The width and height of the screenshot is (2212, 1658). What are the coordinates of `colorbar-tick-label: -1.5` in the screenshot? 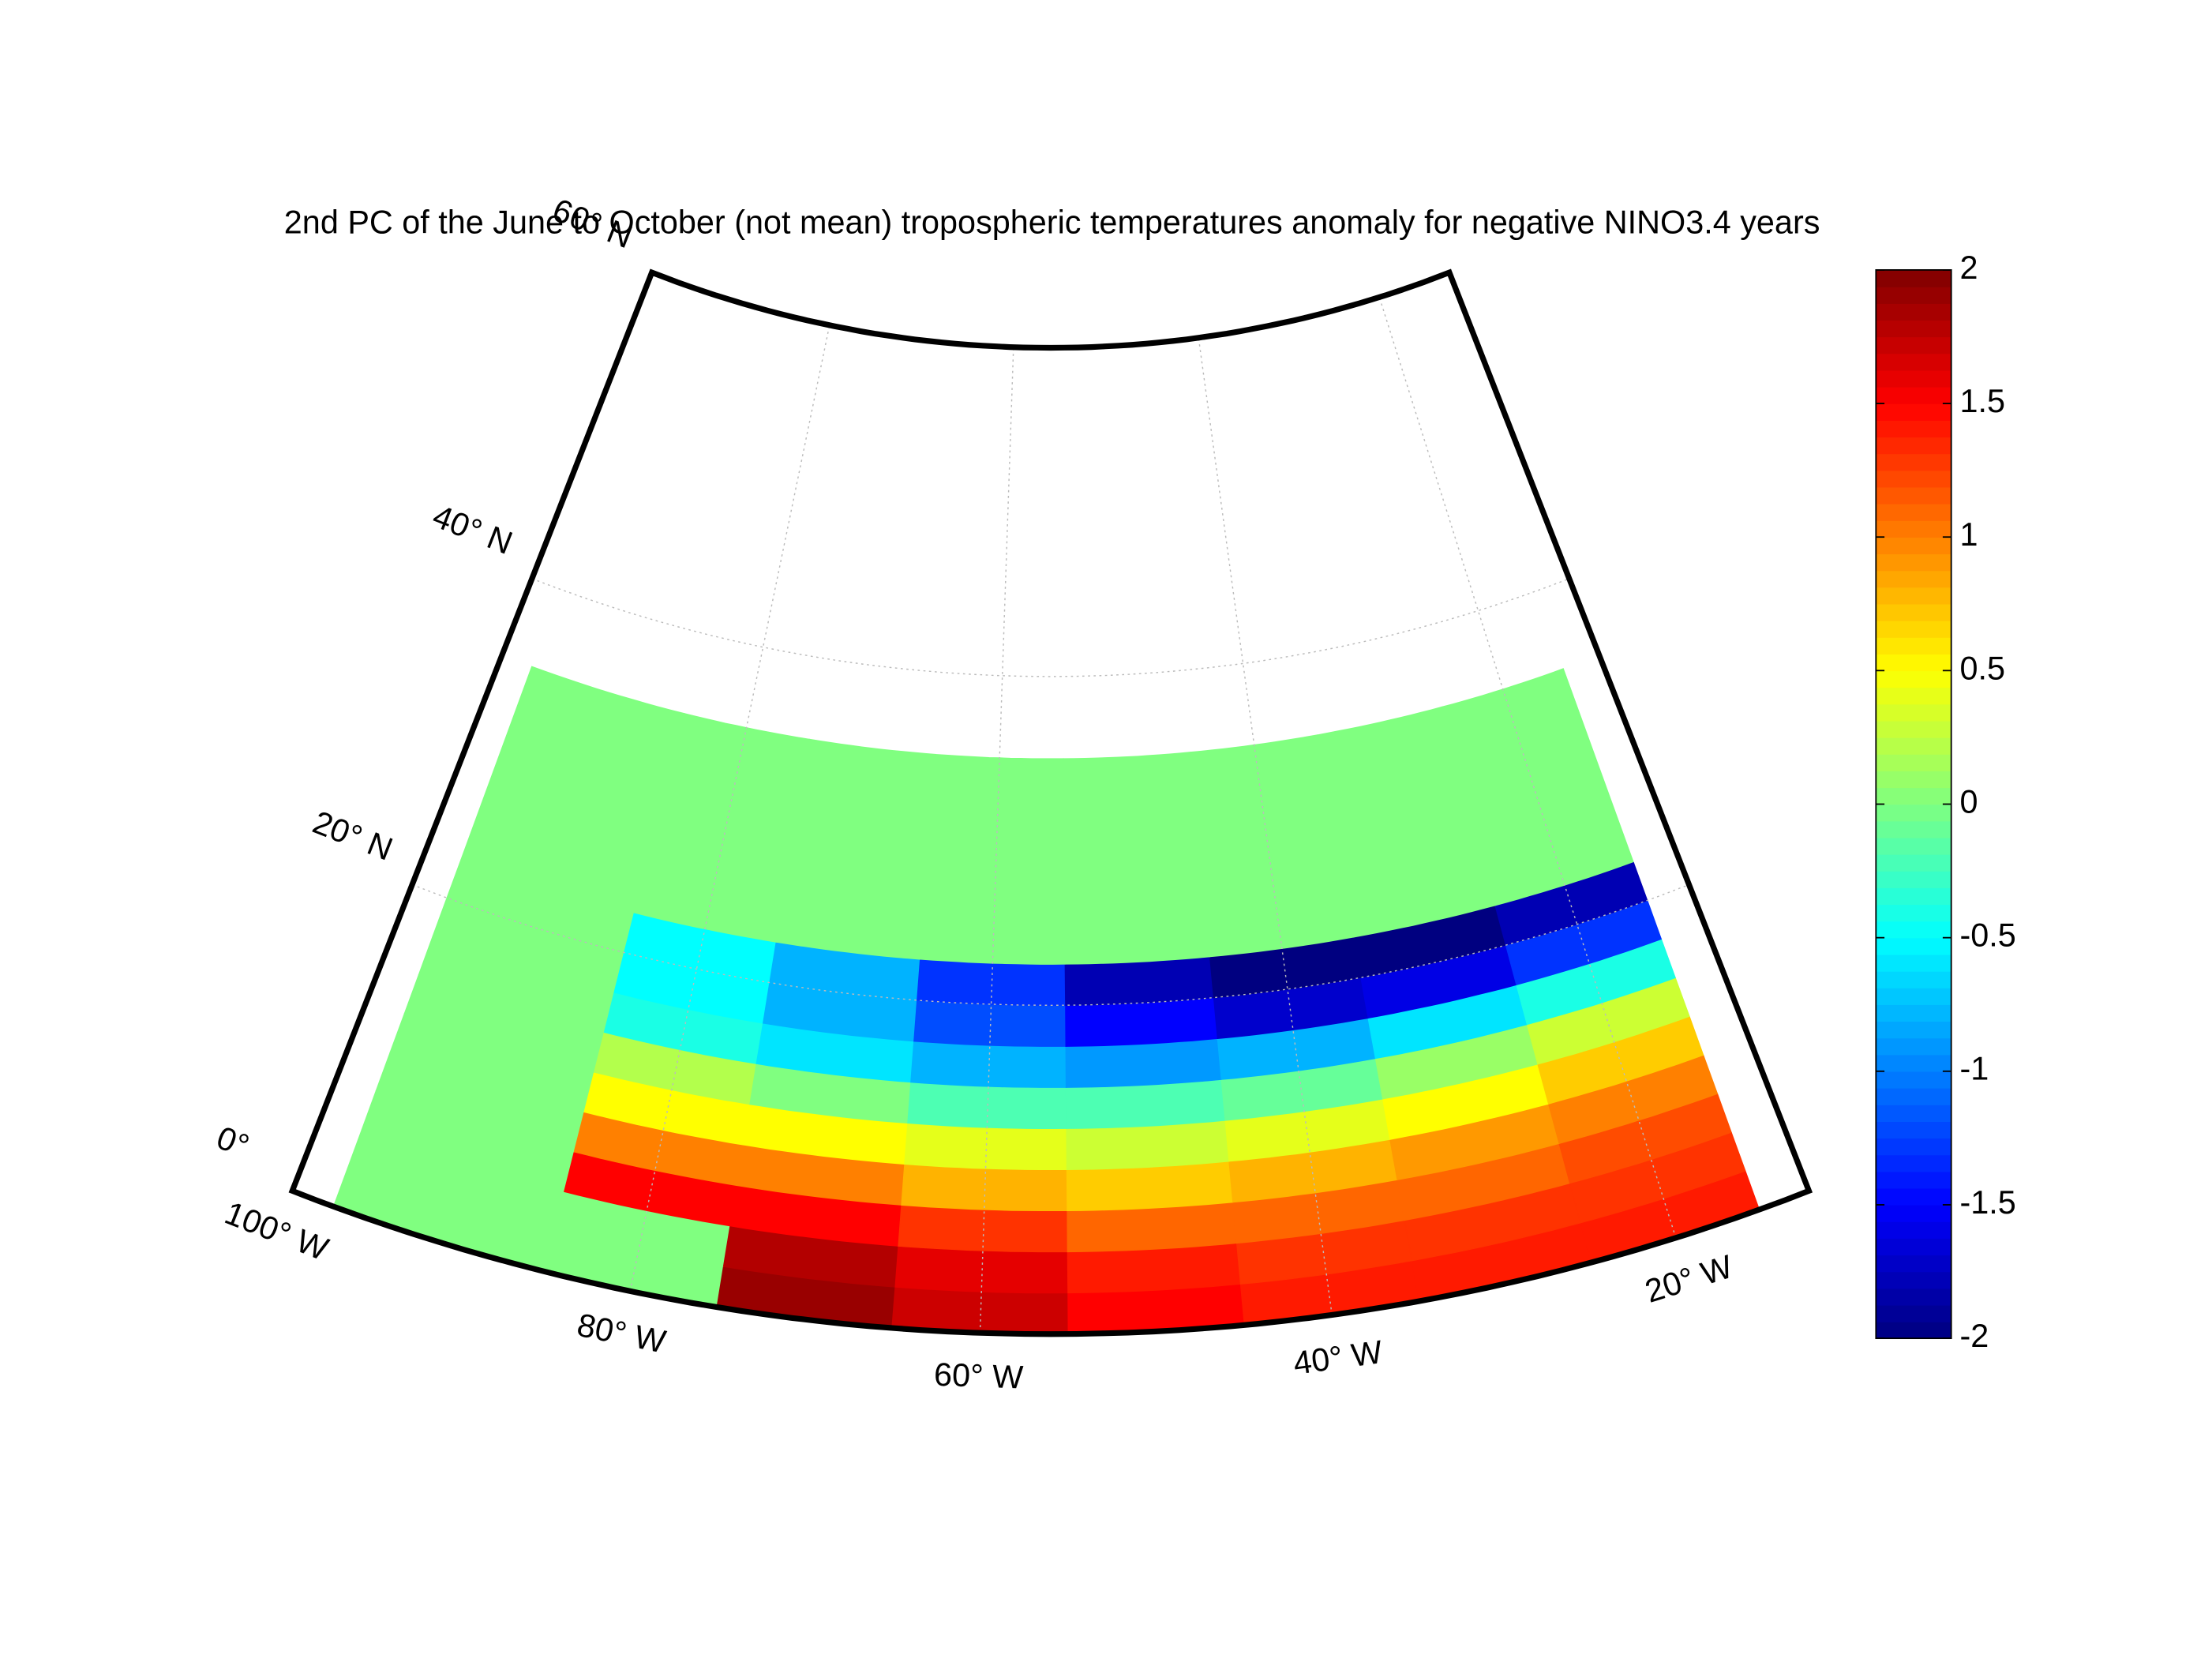 It's located at (1987, 1202).